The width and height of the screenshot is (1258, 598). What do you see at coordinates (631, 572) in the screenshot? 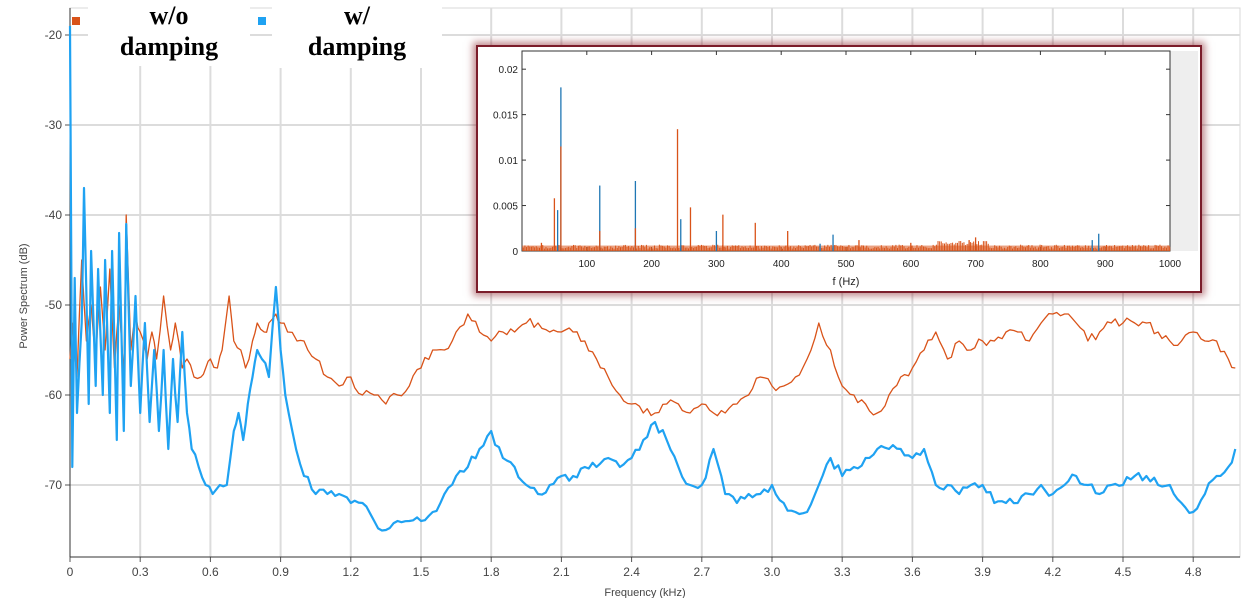
I see `x-tick-label: 2.4` at bounding box center [631, 572].